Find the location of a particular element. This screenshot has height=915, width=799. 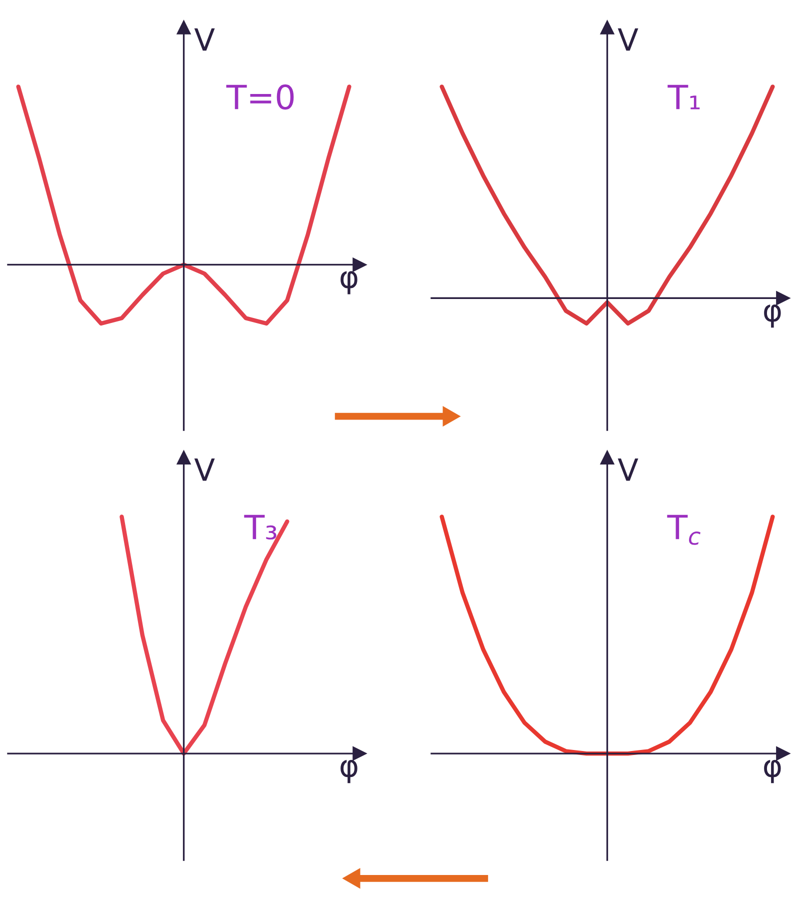

annotation: T$_{c}$ is located at coordinates (683, 529).